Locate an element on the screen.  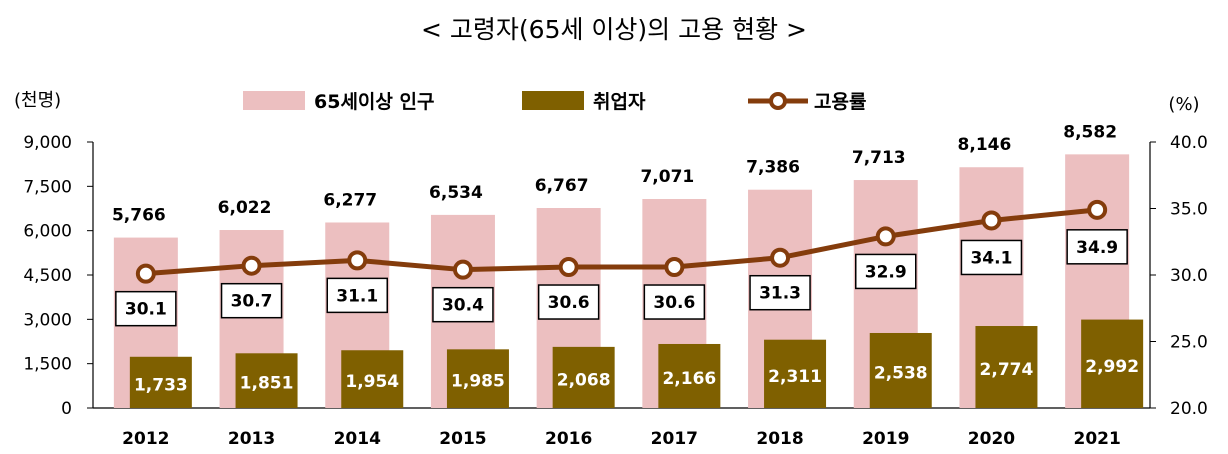
right-tick-label: 25.0 is located at coordinates (1189, 343).